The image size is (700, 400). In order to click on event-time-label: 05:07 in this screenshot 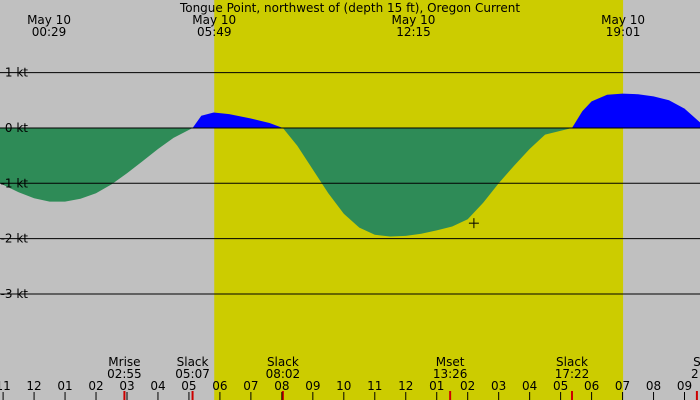, I will do `click(192, 374)`.